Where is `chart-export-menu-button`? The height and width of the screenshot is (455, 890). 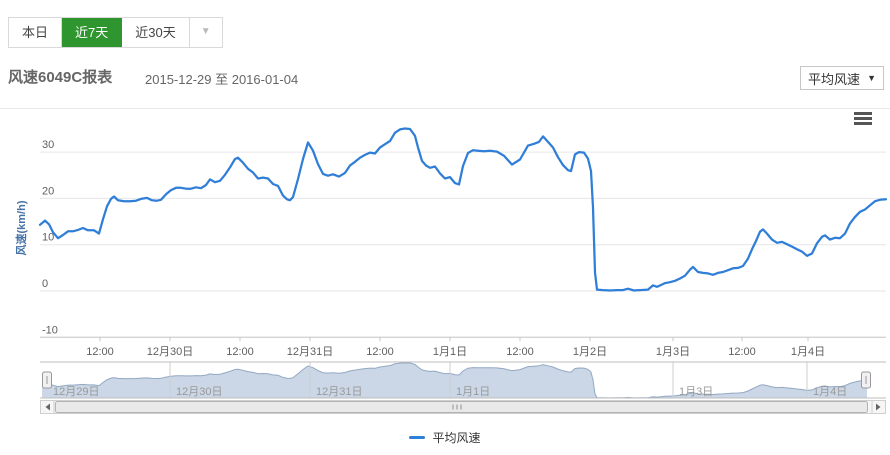 chart-export-menu-button is located at coordinates (863, 118).